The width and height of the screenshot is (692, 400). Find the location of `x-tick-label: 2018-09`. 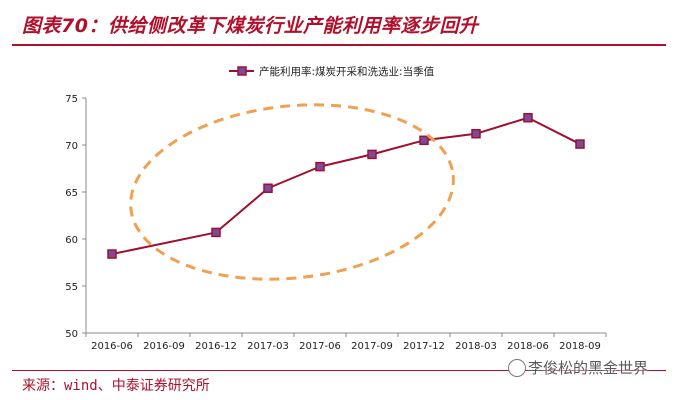

x-tick-label: 2018-09 is located at coordinates (580, 346).